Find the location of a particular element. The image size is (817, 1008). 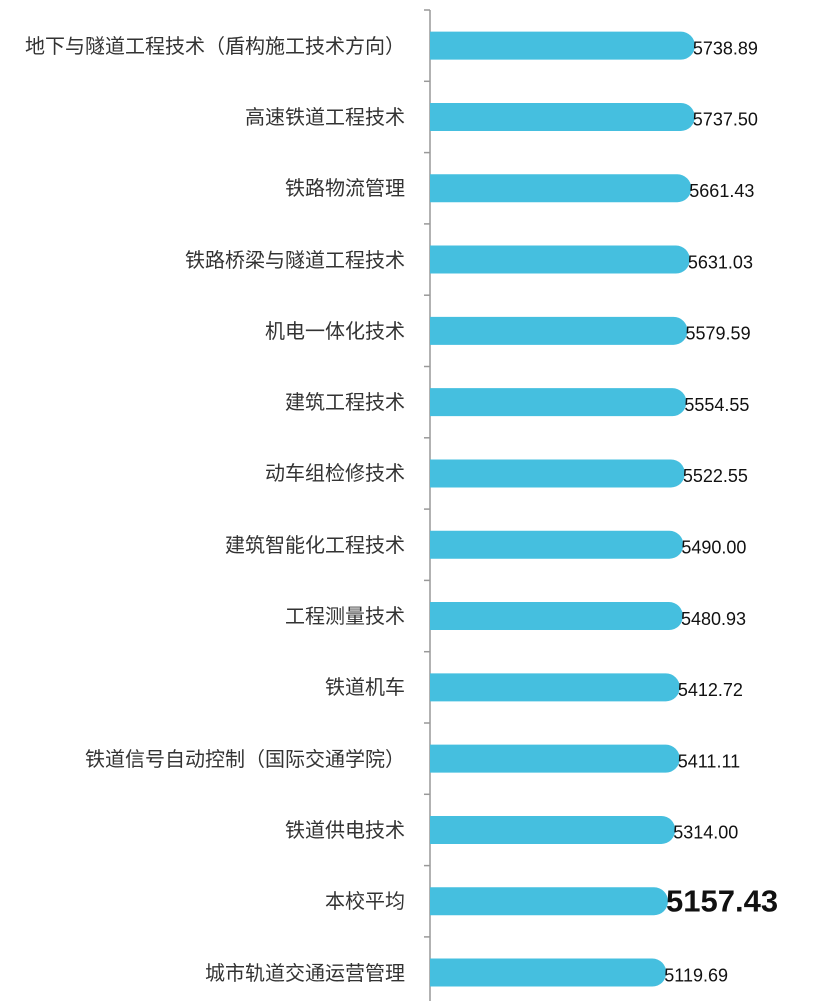

category-label: 机电一体化技术 is located at coordinates (335, 330).